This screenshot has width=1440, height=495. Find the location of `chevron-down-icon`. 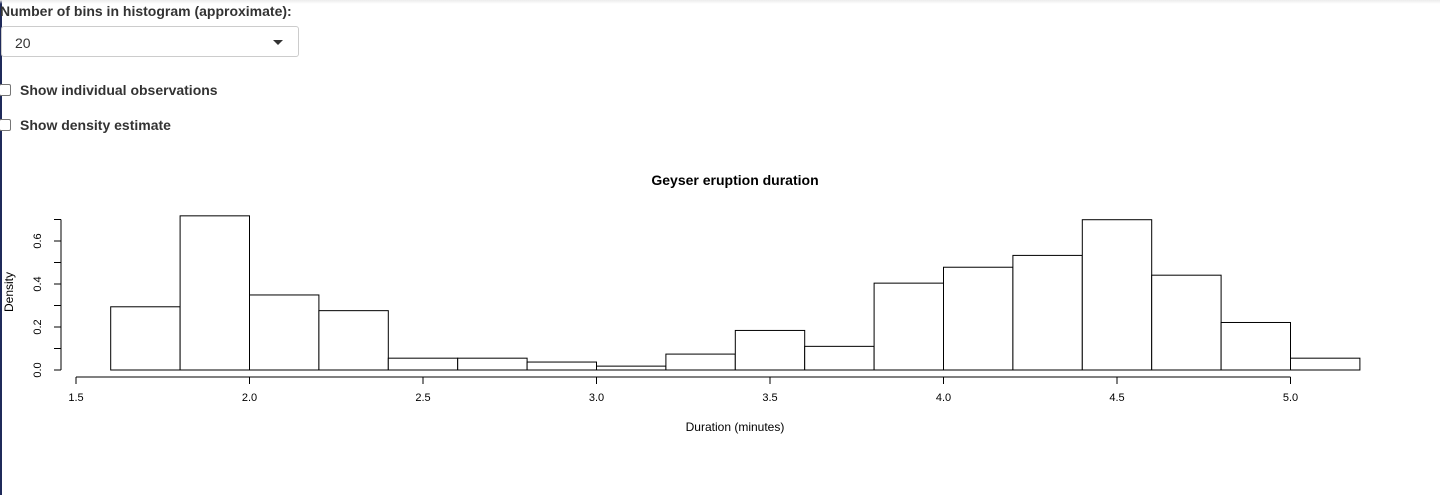

chevron-down-icon is located at coordinates (278, 42).